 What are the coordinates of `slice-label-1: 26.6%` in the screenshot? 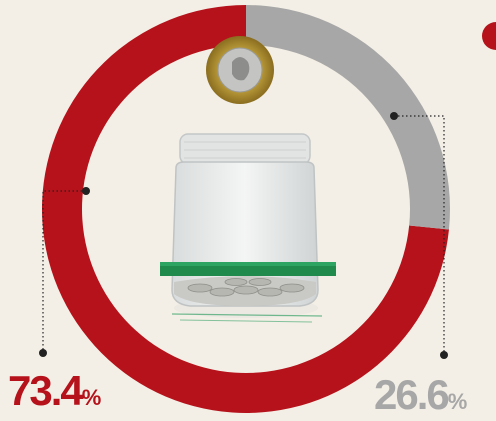 It's located at (420, 395).